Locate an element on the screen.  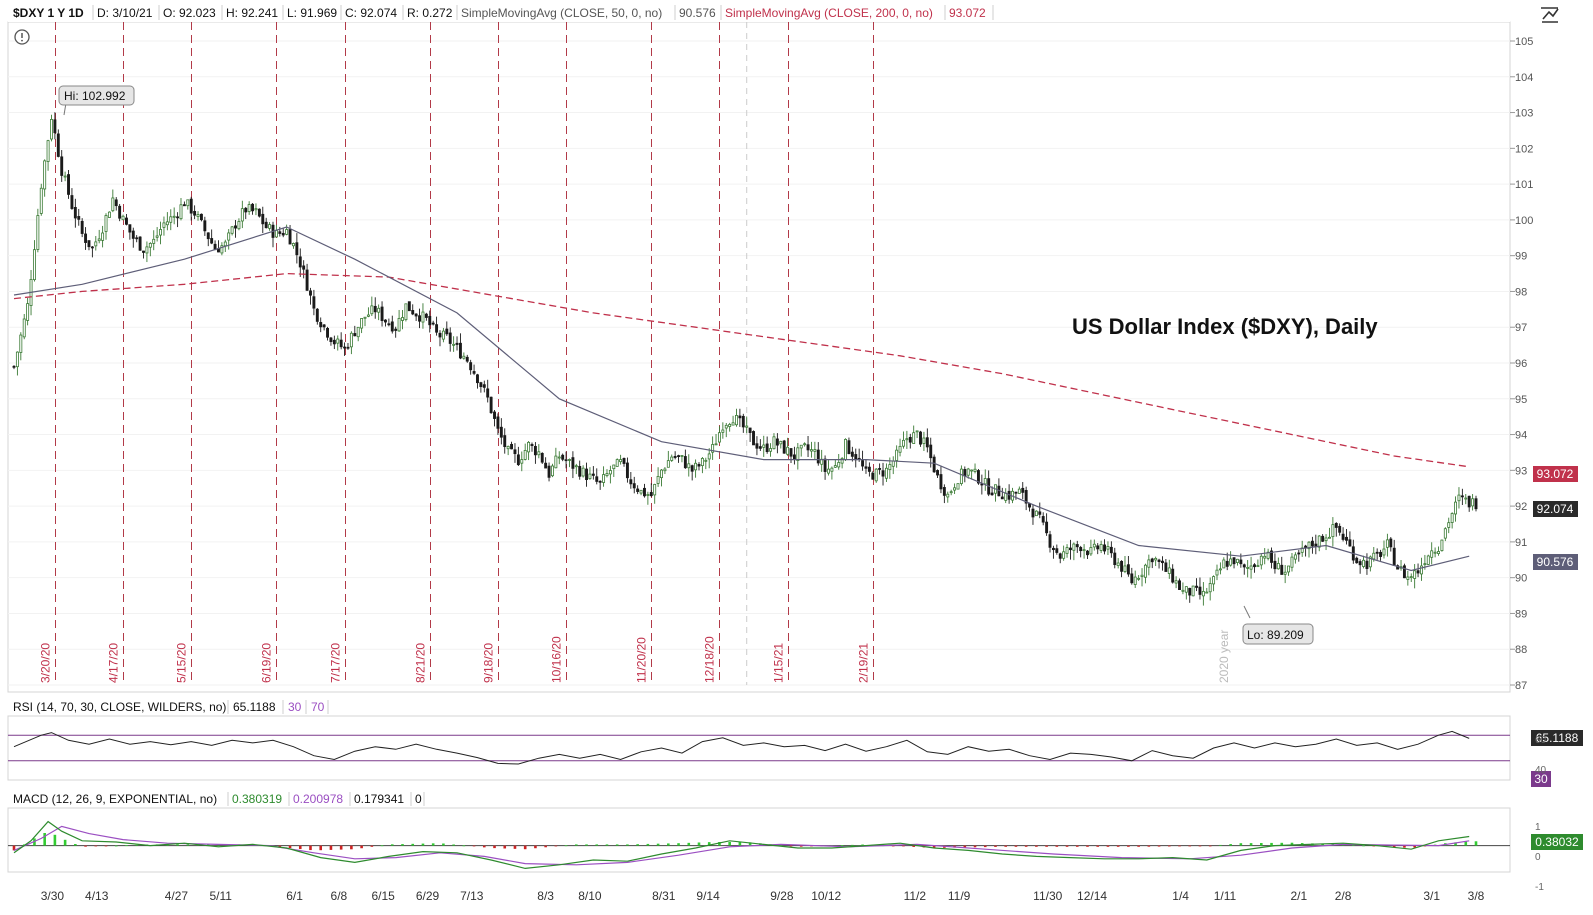
alert-icon is located at coordinates (22, 37).